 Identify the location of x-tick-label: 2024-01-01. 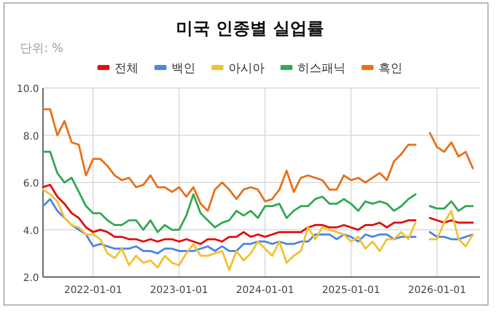
(265, 290).